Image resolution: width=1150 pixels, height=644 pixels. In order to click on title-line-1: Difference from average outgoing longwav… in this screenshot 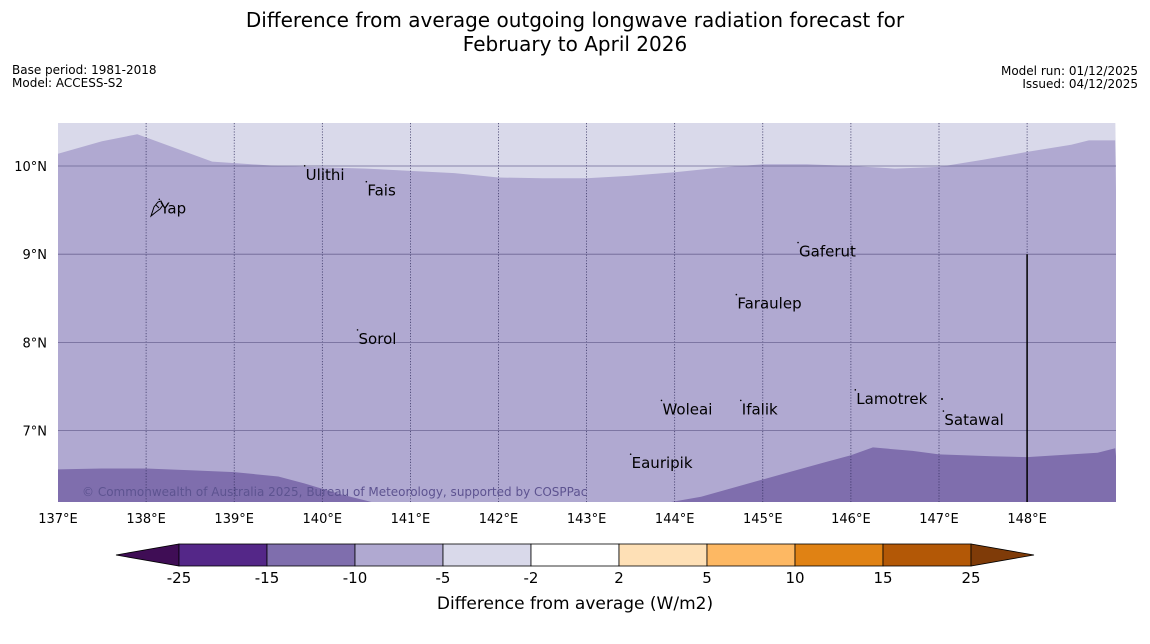, I will do `click(575, 20)`.